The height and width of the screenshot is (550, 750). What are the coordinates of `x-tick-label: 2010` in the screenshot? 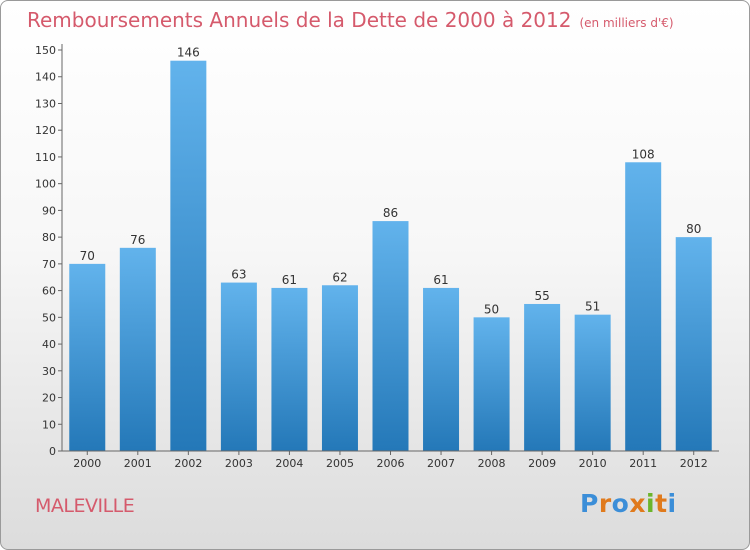 It's located at (593, 463).